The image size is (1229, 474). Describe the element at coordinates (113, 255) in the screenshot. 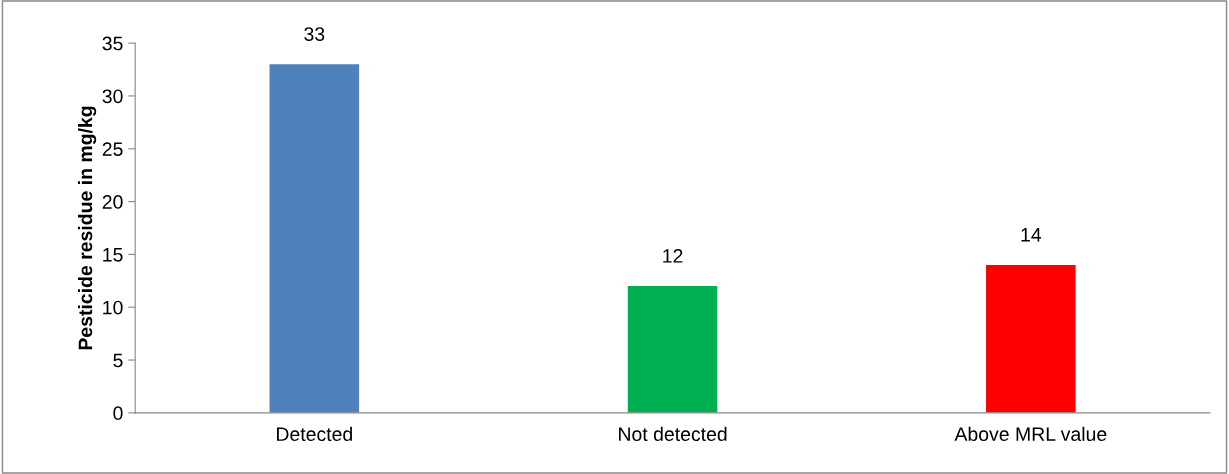

I see `y-tick-label: 15` at that location.